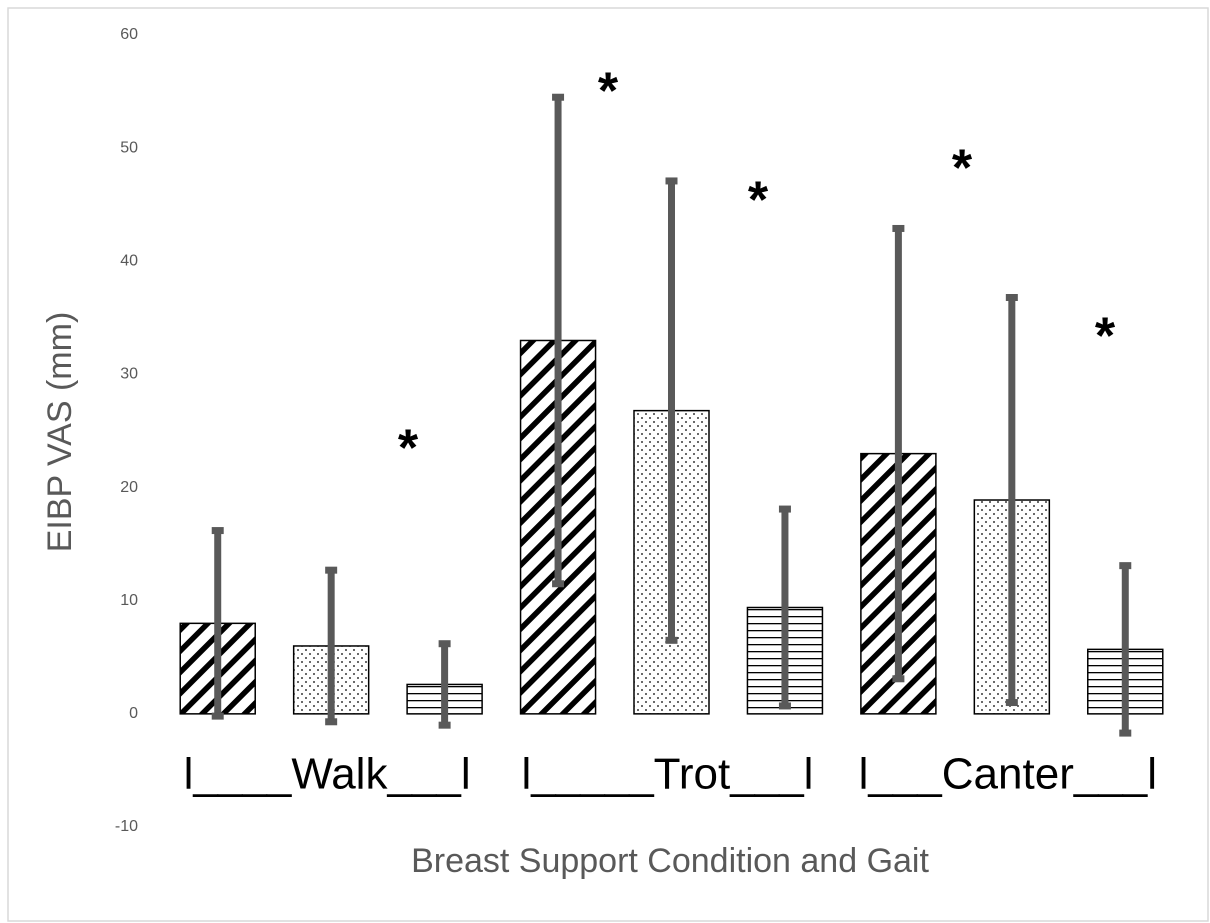  I want to click on y-tick-label: 10, so click(129, 600).